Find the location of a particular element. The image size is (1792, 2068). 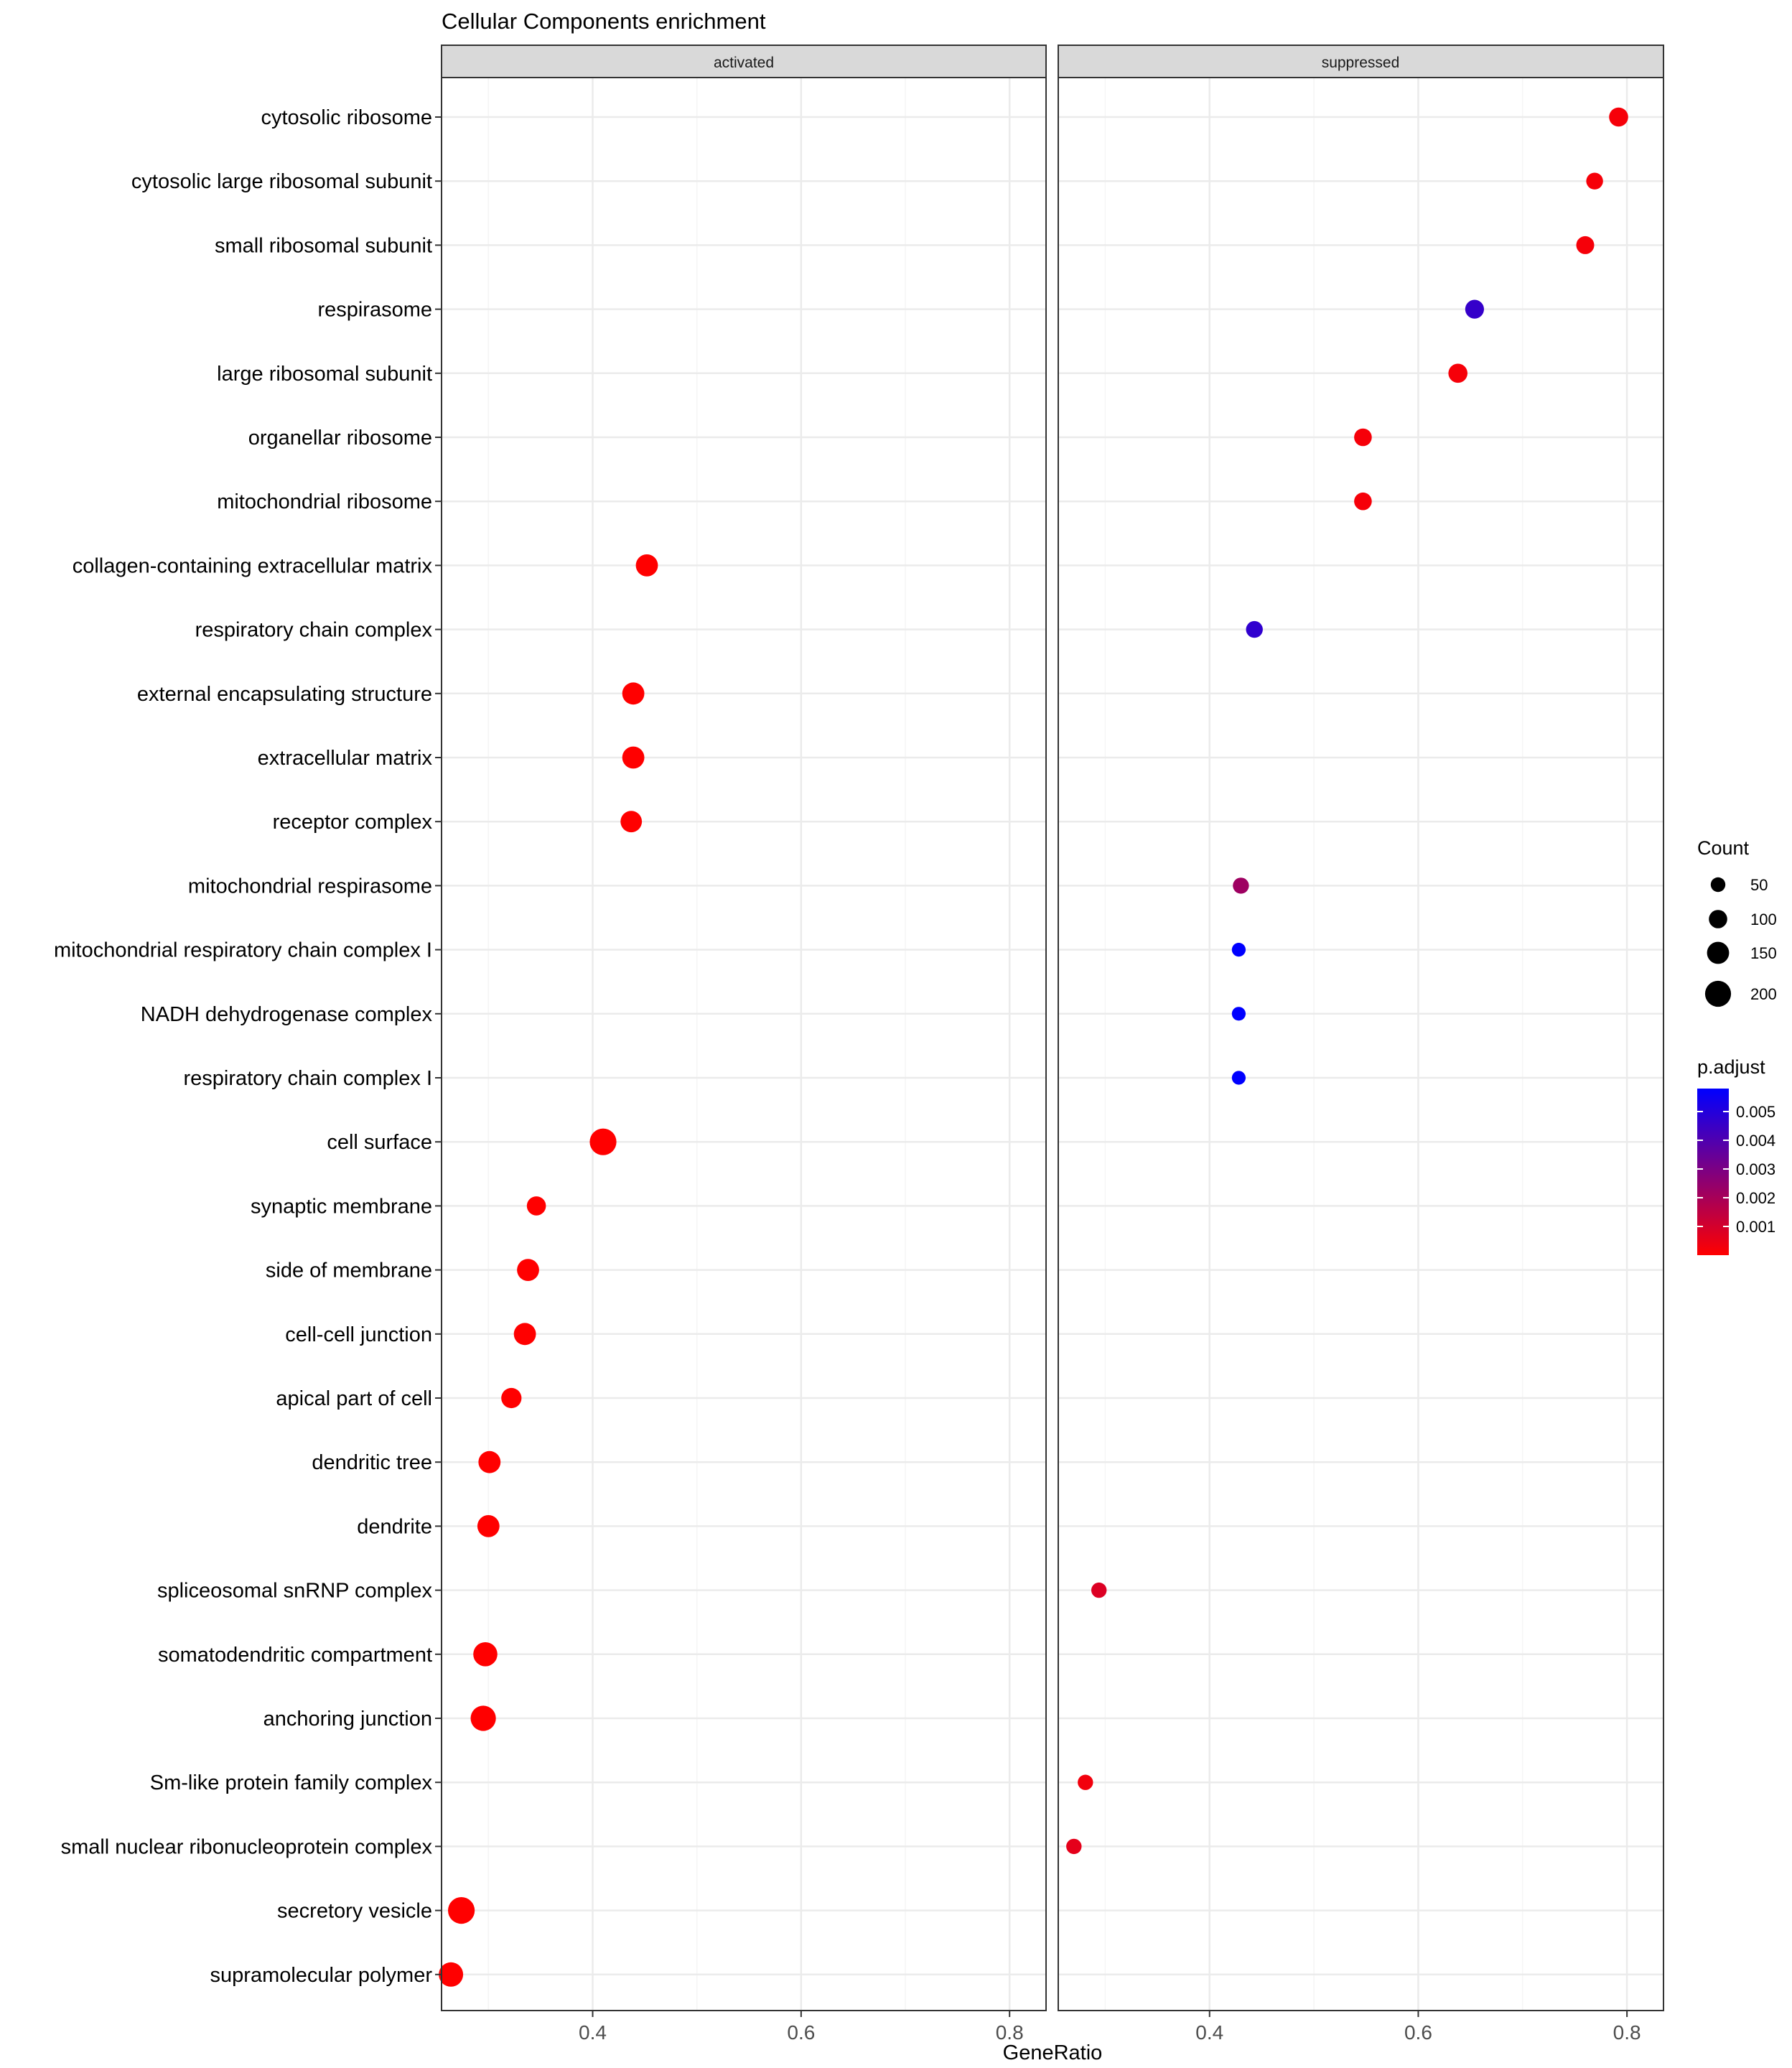

facet-label-suppressed: suppressed is located at coordinates (1361, 63).